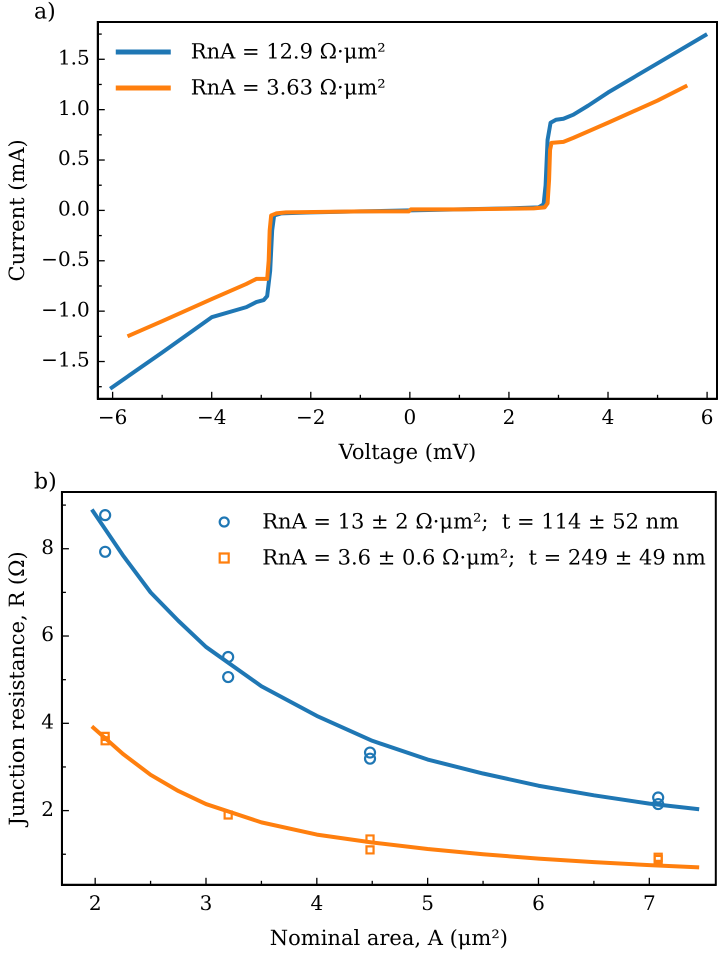  Describe the element at coordinates (47, 634) in the screenshot. I see `y-tick-label: 6` at that location.